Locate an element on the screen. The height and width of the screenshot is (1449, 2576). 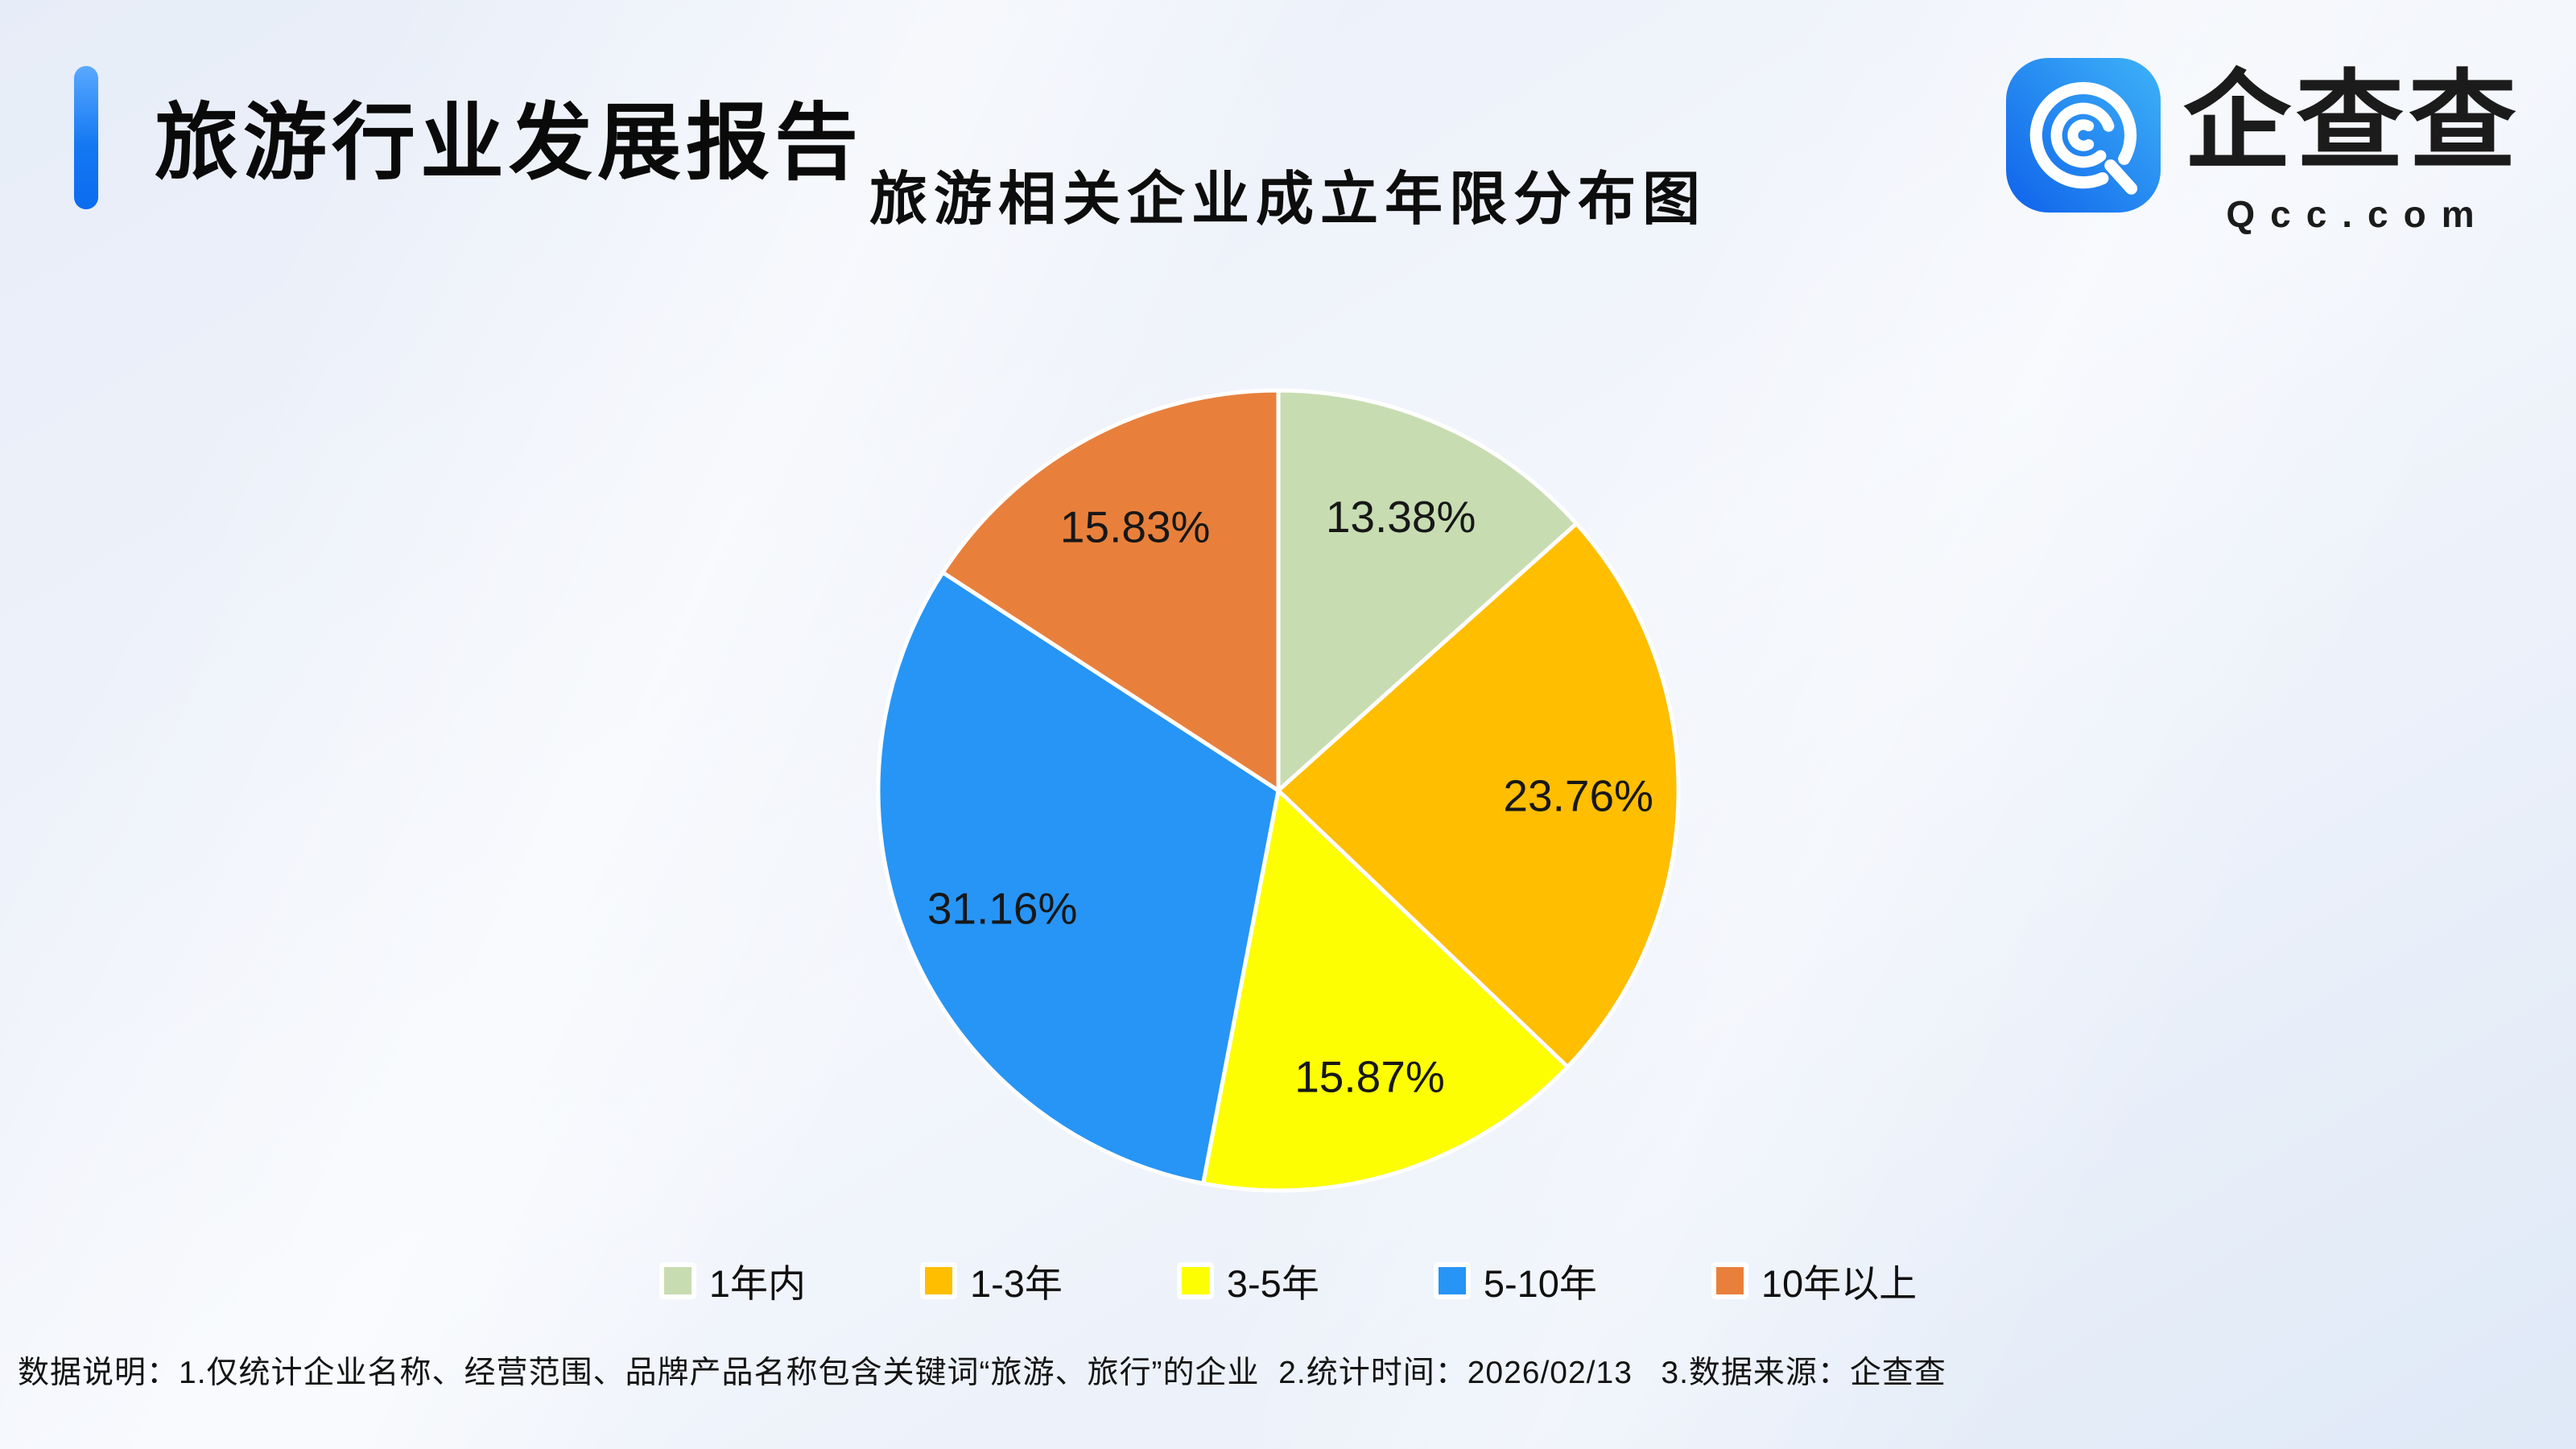
legend-swatch-1年内 is located at coordinates (677, 1280).